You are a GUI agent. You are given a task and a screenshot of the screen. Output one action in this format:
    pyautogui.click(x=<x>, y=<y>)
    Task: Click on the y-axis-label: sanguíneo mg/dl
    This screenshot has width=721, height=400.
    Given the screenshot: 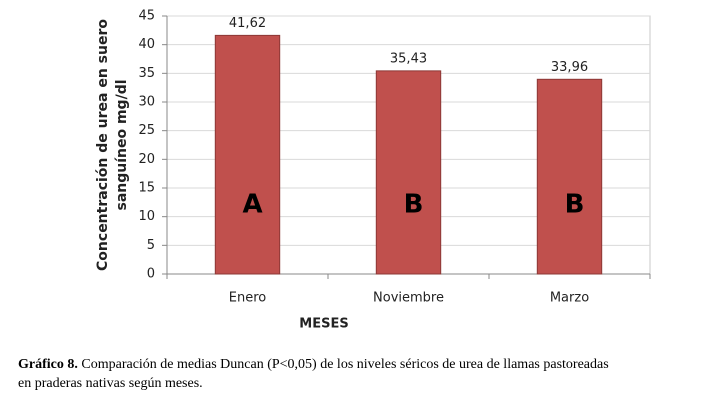 What is the action you would take?
    pyautogui.click(x=122, y=144)
    